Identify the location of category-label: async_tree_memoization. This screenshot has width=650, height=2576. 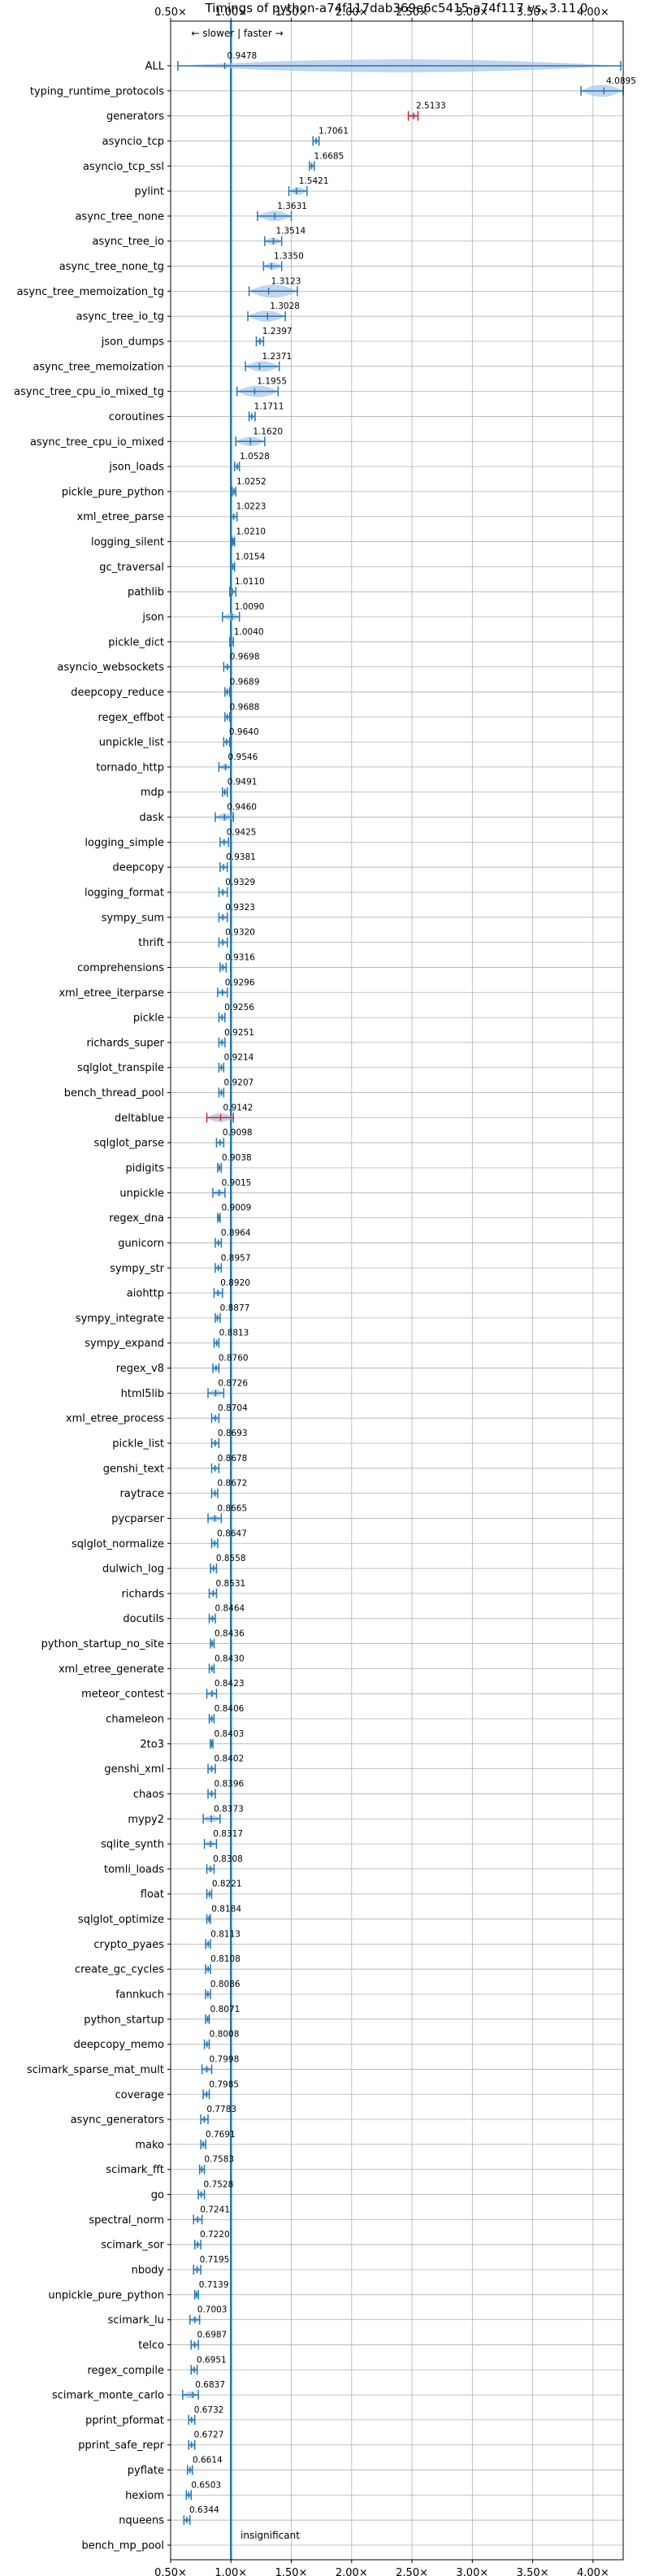
(98, 367).